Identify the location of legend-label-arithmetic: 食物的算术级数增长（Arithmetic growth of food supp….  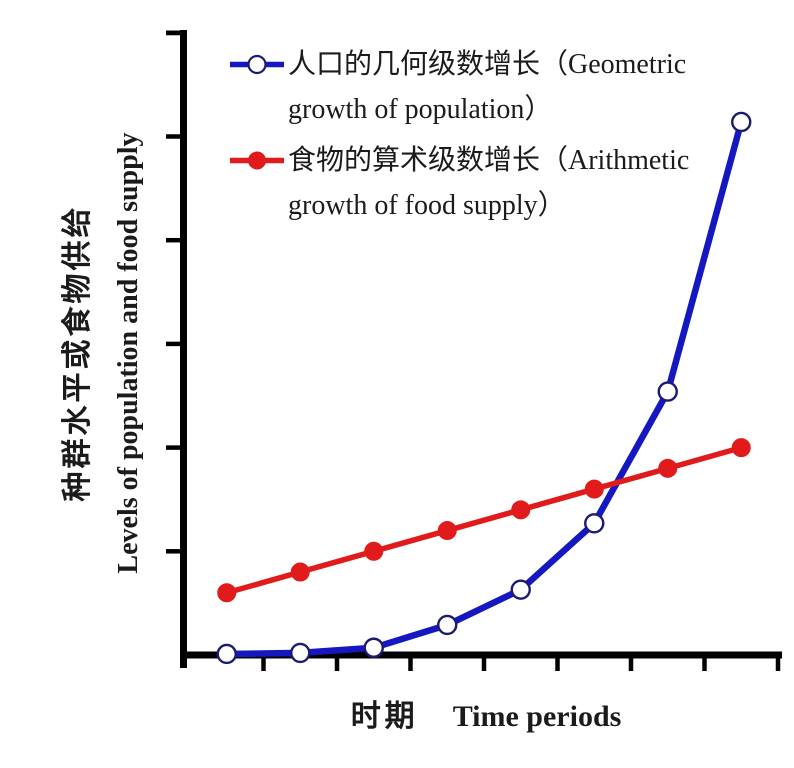
(488, 183).